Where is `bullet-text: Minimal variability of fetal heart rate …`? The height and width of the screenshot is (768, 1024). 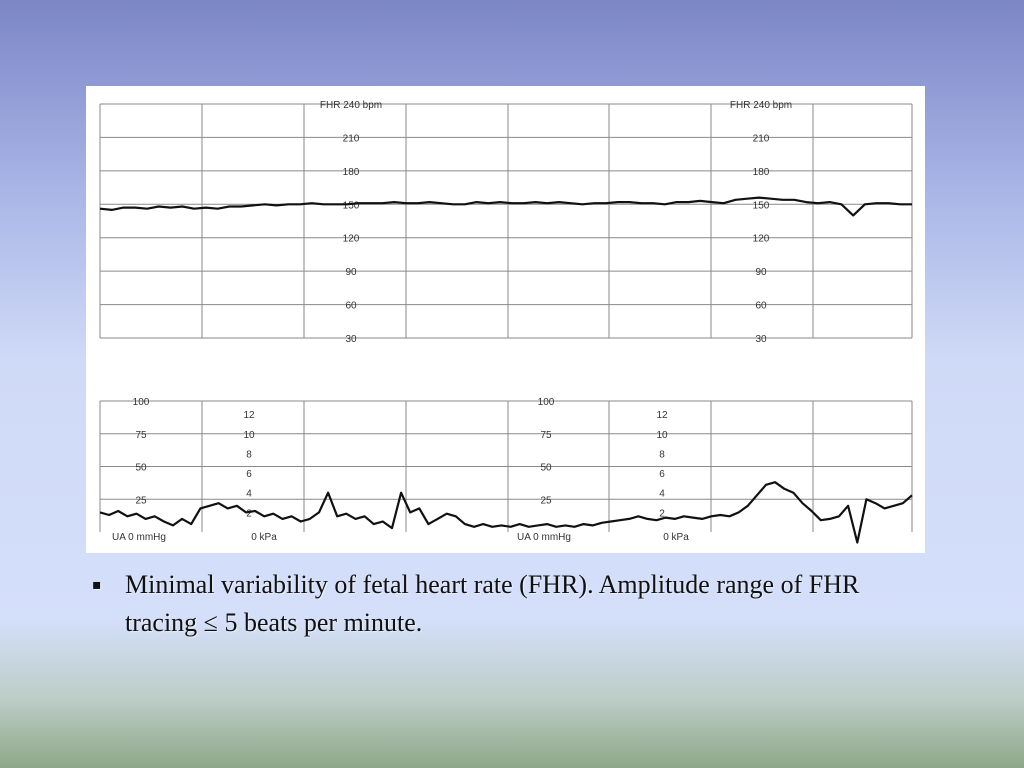
bullet-text: Minimal variability of fetal heart rate … is located at coordinates (492, 603).